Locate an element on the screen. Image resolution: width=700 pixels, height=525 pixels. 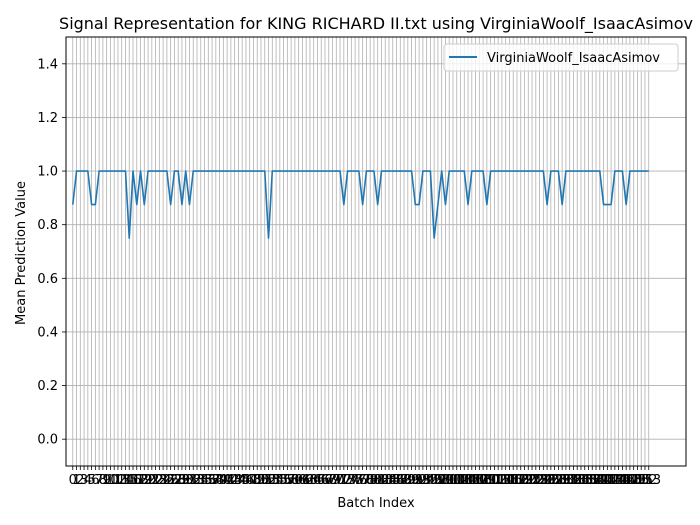
x-tick-label: 122 is located at coordinates (532, 480).